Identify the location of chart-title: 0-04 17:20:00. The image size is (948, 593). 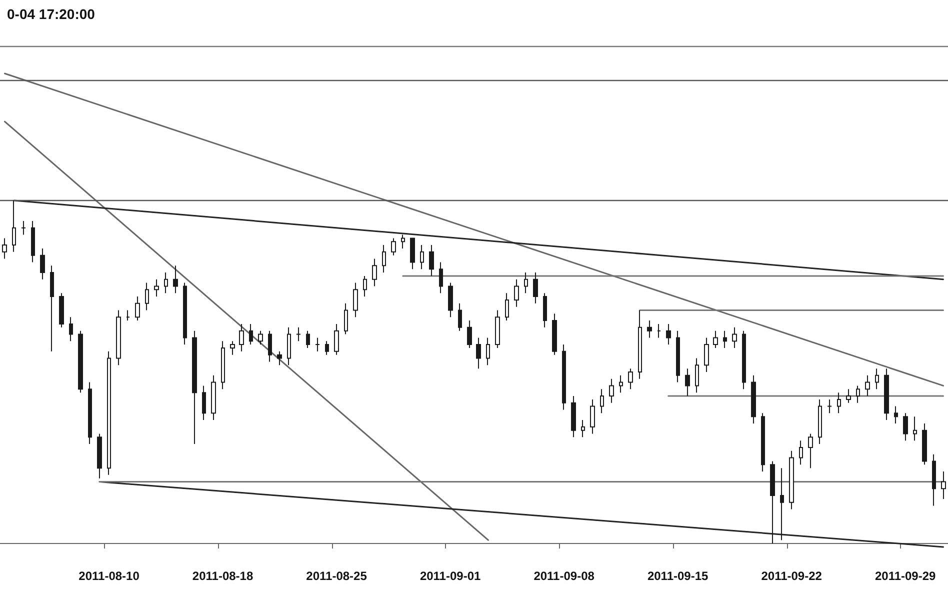
(51, 14).